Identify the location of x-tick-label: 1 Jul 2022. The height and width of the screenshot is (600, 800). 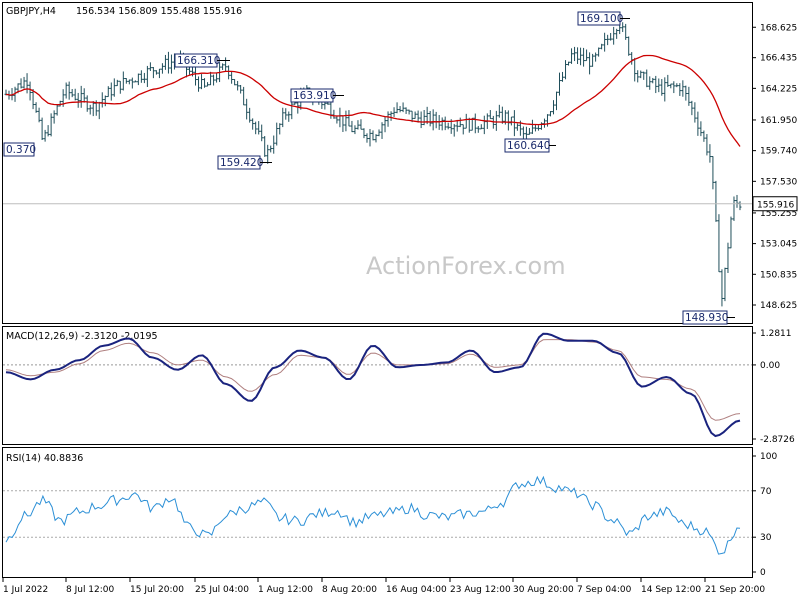
(25, 590).